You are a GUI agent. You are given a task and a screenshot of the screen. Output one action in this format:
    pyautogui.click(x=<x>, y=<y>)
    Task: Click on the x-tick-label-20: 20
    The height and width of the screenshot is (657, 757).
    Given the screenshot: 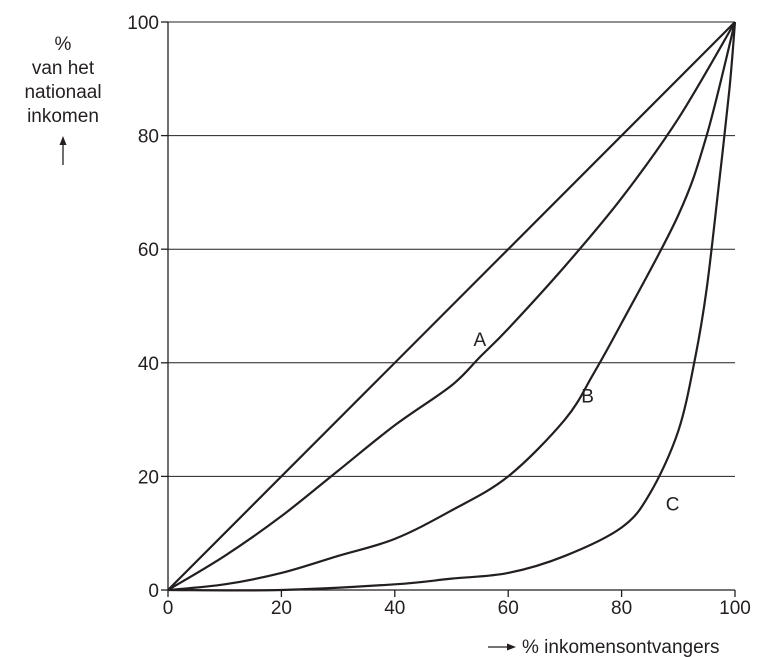 What is the action you would take?
    pyautogui.click(x=281, y=608)
    